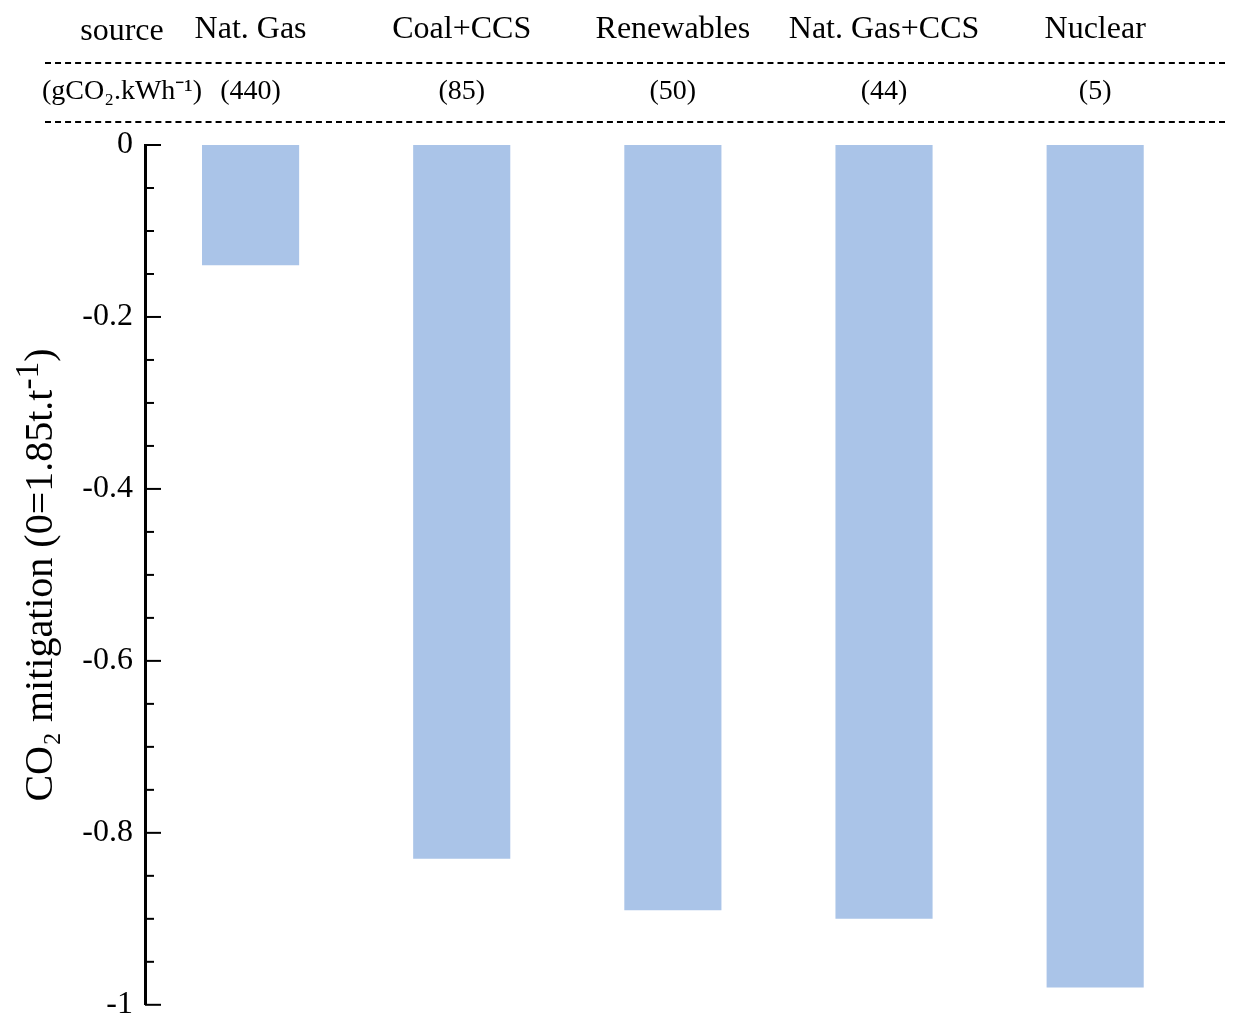 The height and width of the screenshot is (1036, 1234). Describe the element at coordinates (119, 1002) in the screenshot. I see `y-tick-label: -1` at that location.